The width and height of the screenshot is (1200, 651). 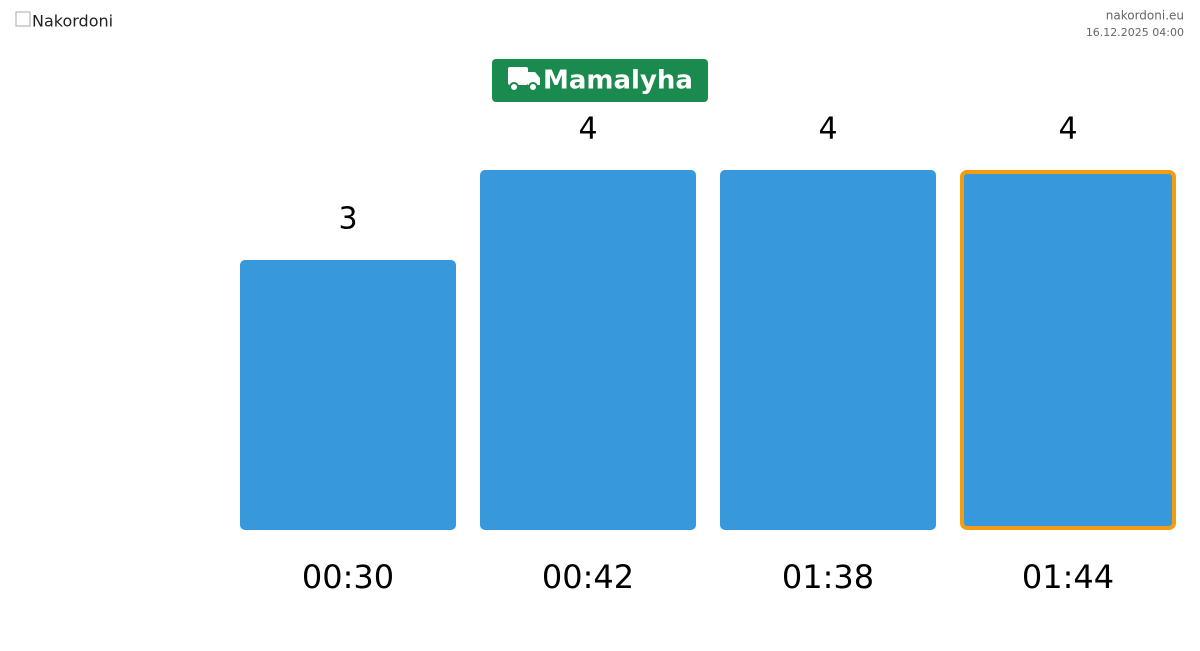 What do you see at coordinates (1145, 16) in the screenshot?
I see `site-name: nakordoni.eu` at bounding box center [1145, 16].